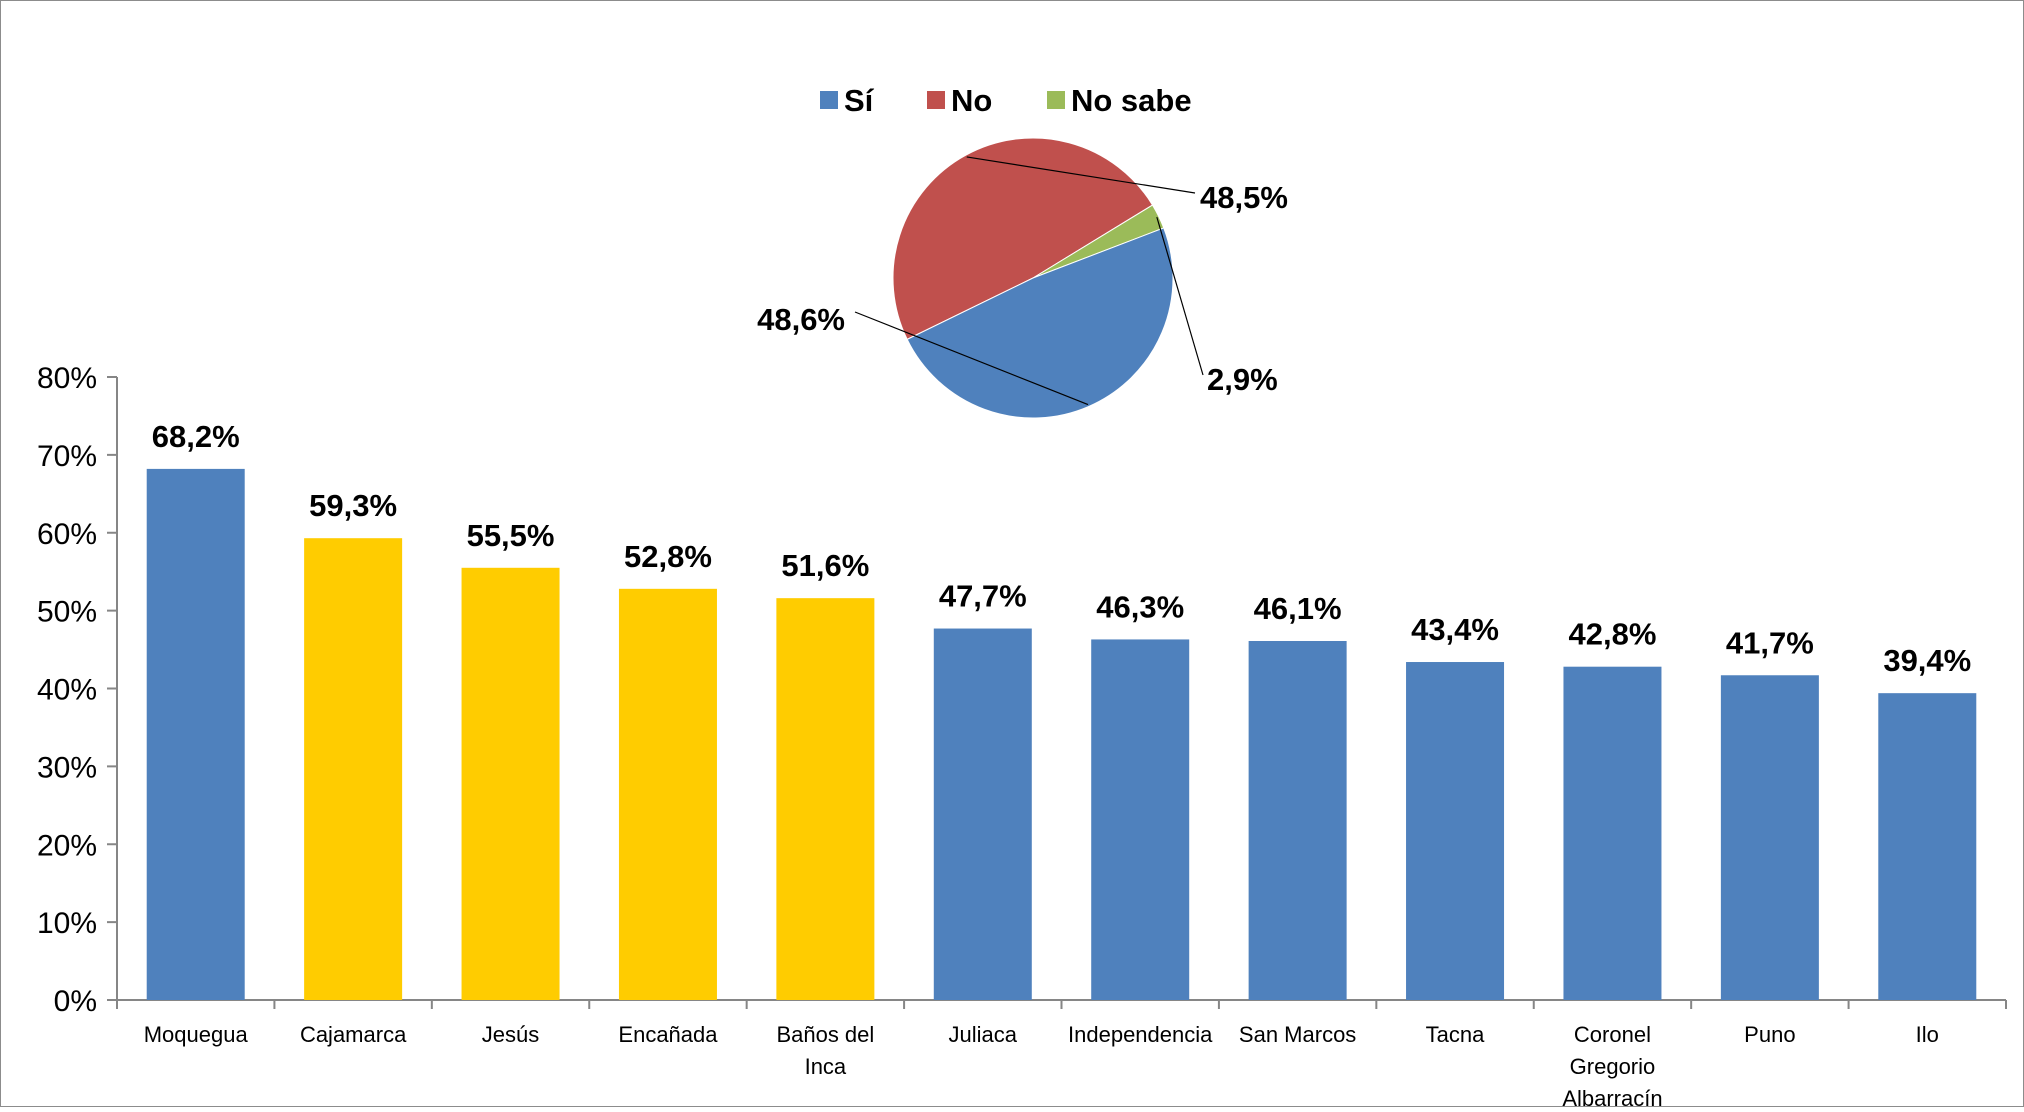 The height and width of the screenshot is (1112, 2024). What do you see at coordinates (1140, 606) in the screenshot?
I see `bar-value-label: 46,3%` at bounding box center [1140, 606].